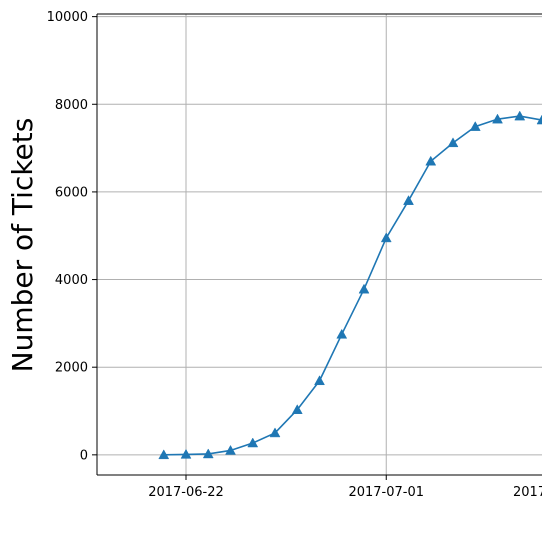 The height and width of the screenshot is (542, 542). I want to click on y-tick-label: 8000, so click(71, 105).